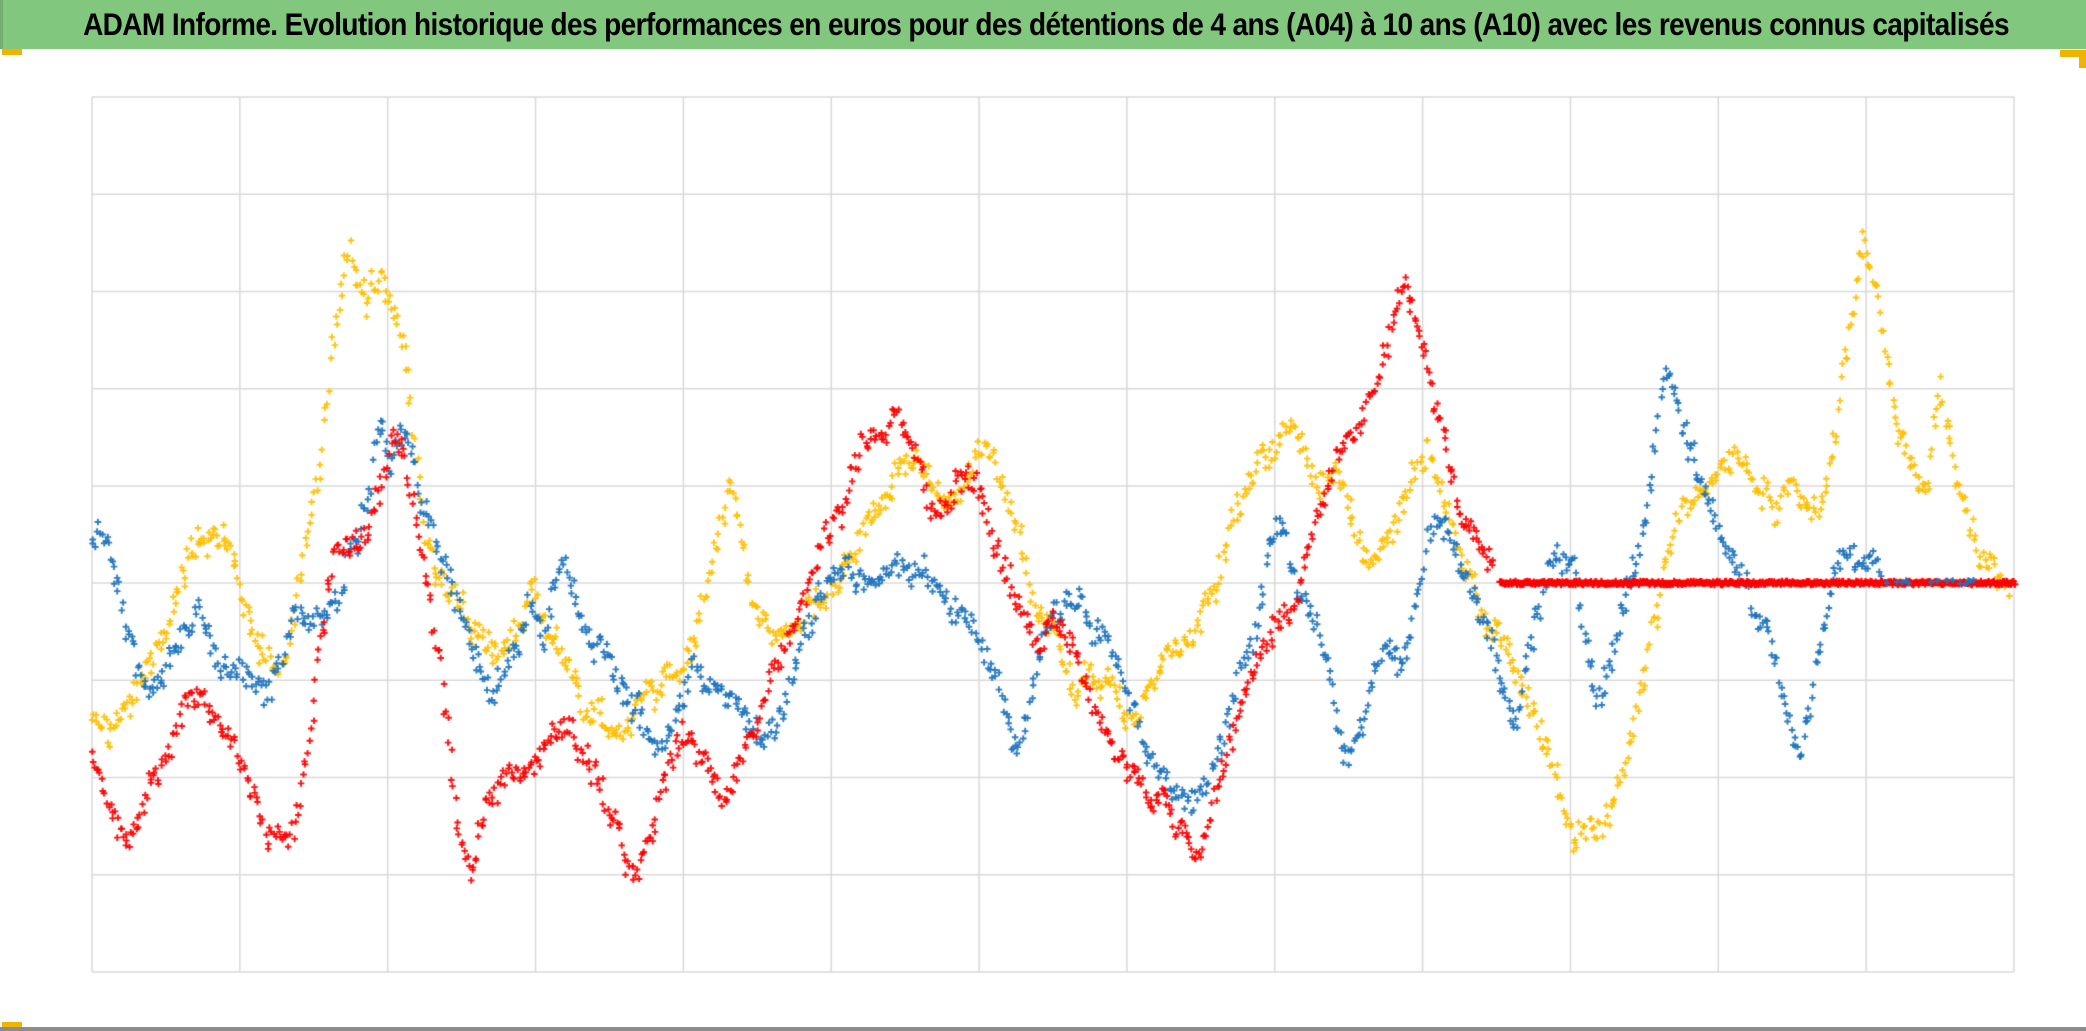  I want to click on window-bottom-border, so click(1043, 1029).